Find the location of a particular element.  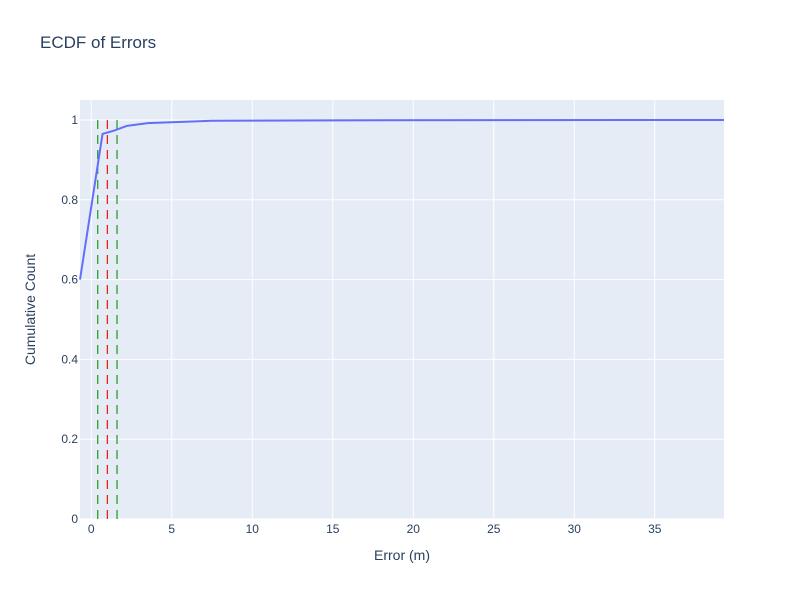

reference-lines is located at coordinates (107, 319).